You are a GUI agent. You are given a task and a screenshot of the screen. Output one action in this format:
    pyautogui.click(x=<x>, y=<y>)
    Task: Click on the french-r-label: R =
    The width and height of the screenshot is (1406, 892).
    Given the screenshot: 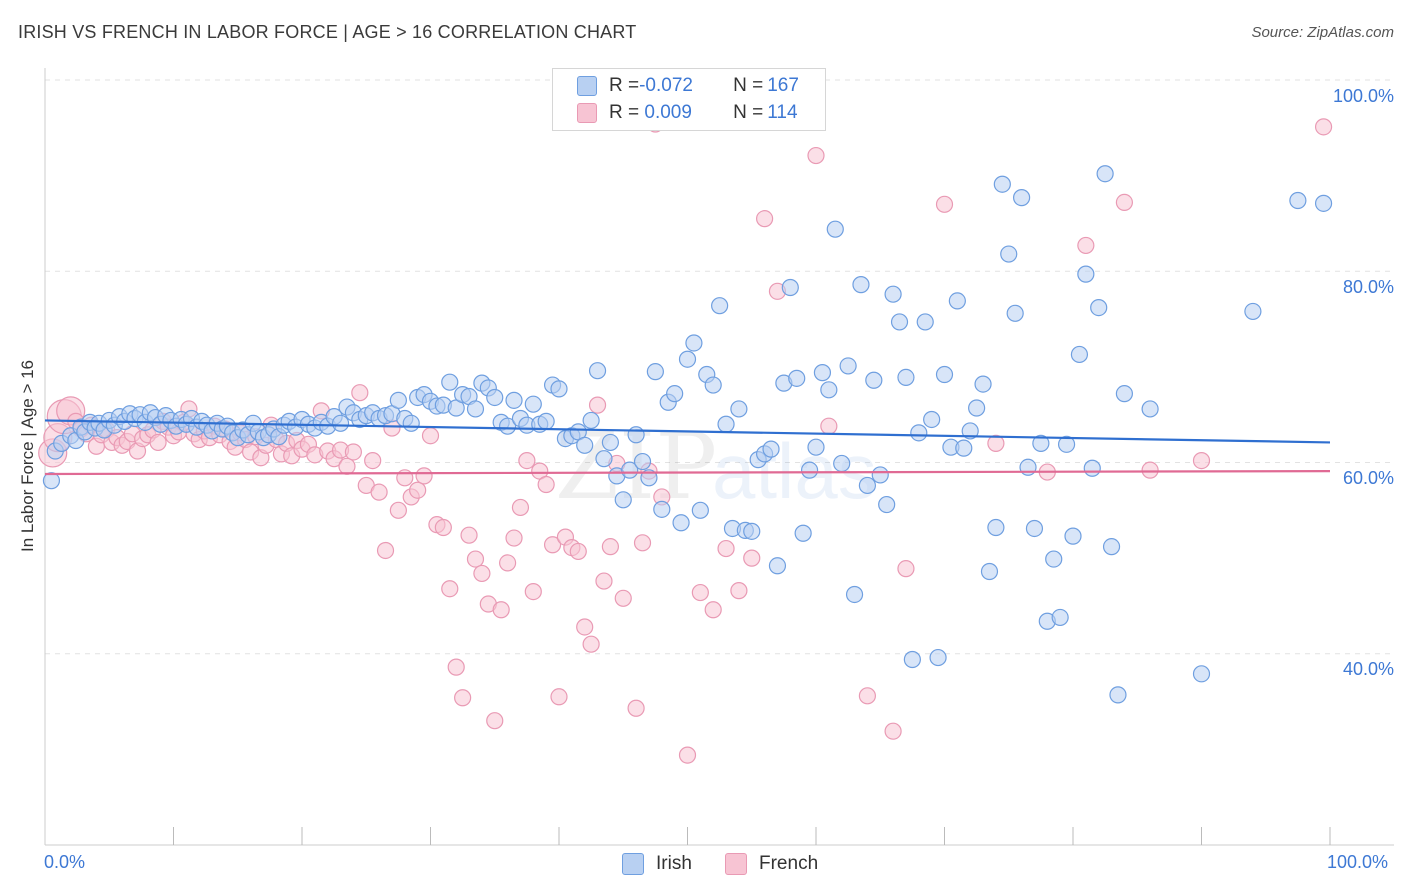 What is the action you would take?
    pyautogui.click(x=624, y=112)
    